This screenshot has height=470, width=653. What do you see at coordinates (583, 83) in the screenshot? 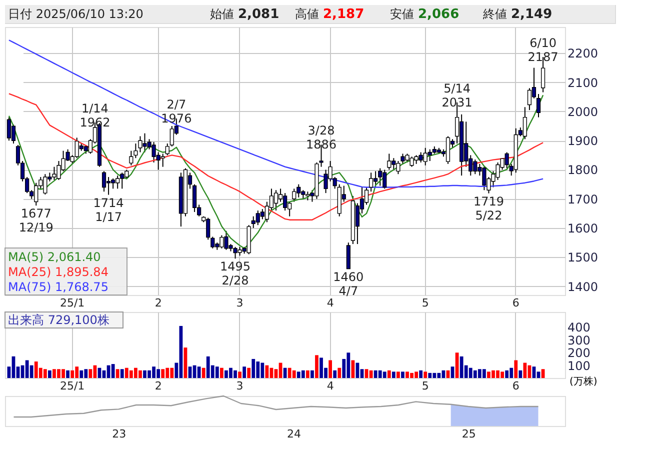
I see `y-tick-label: 2100` at bounding box center [583, 83].